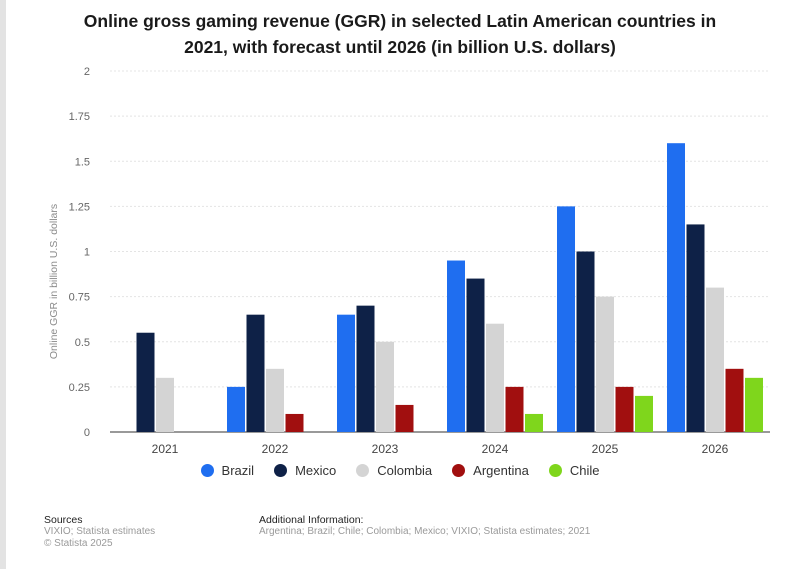  Describe the element at coordinates (734, 400) in the screenshot. I see `bar-argentina-2026` at that location.